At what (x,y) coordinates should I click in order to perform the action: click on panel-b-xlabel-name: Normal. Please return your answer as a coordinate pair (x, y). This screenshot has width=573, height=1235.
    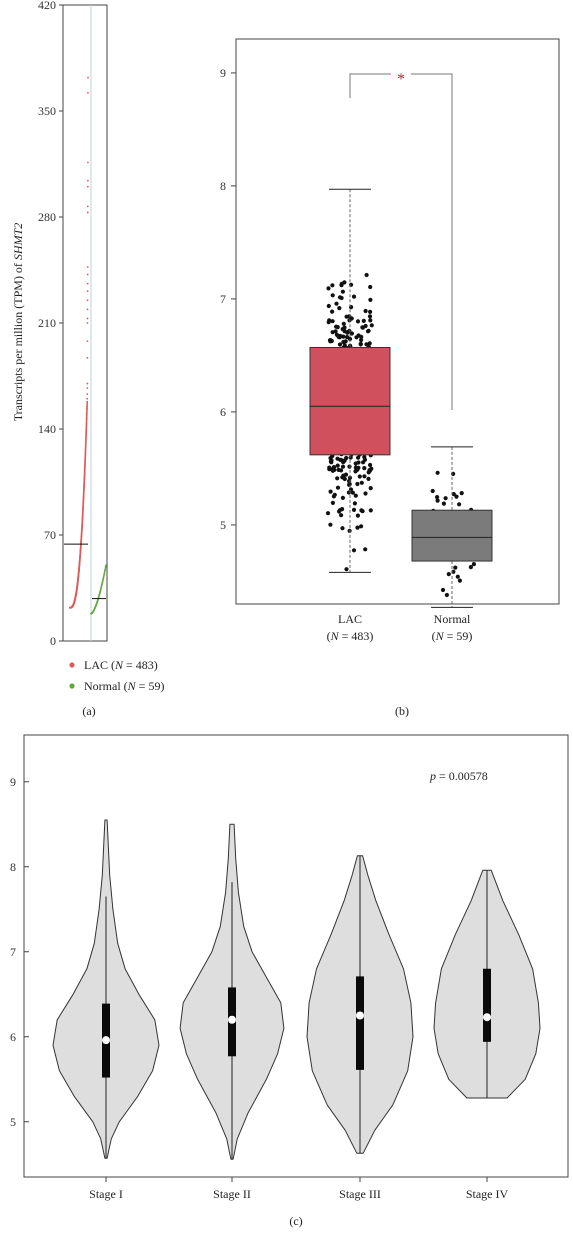
    Looking at the image, I should click on (452, 619).